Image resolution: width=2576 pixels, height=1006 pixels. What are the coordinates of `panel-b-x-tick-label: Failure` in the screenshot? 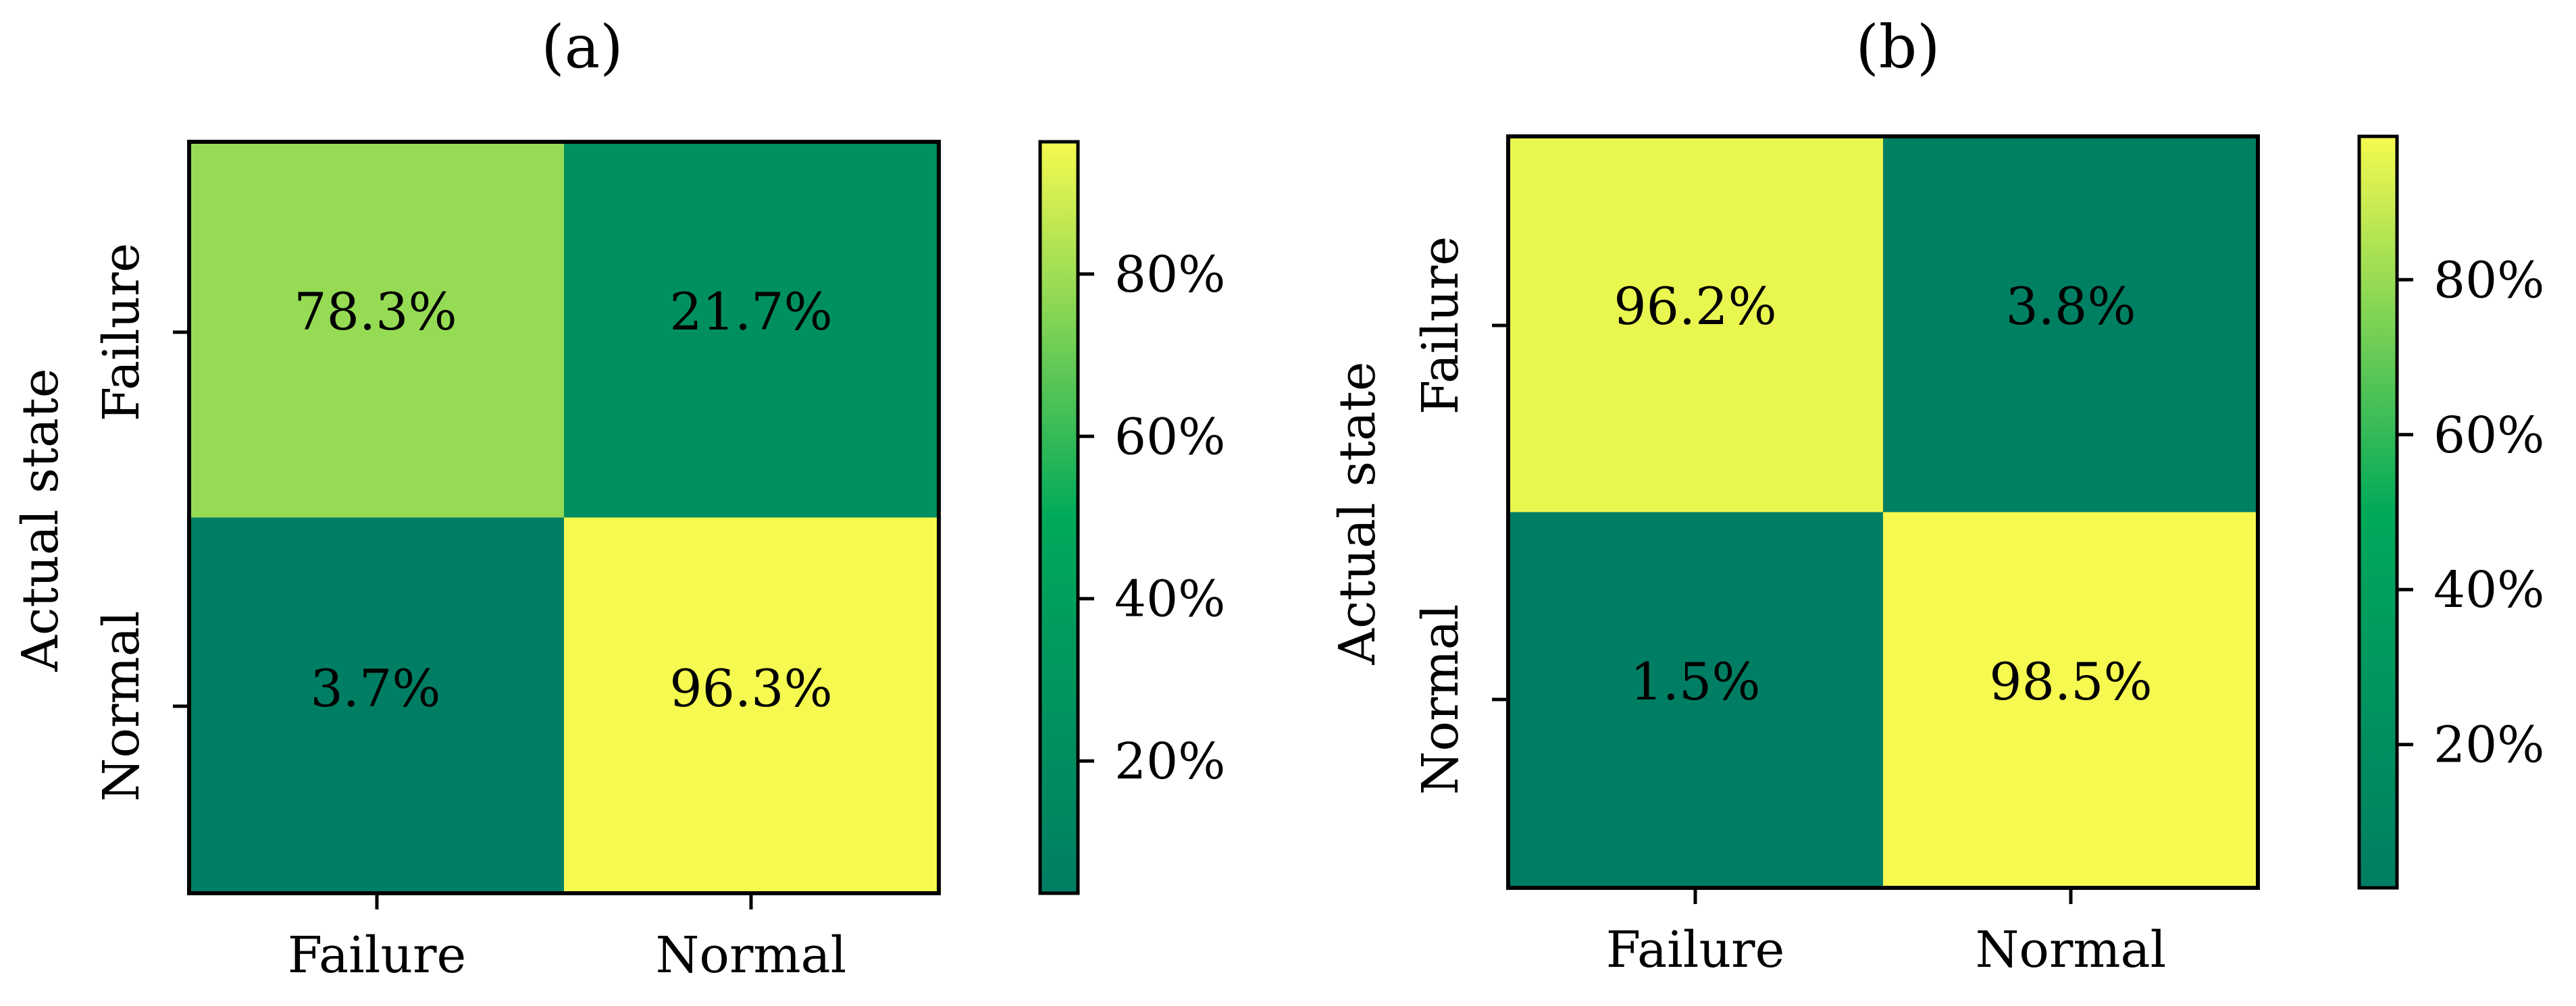 It's located at (1695, 950).